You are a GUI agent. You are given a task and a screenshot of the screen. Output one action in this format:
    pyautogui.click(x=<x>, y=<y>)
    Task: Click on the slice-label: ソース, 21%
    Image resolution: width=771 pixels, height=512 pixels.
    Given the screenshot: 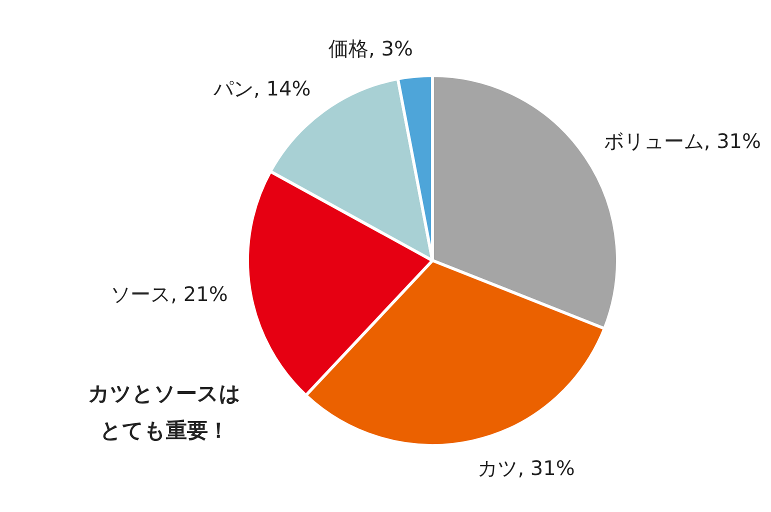 What is the action you would take?
    pyautogui.click(x=169, y=294)
    